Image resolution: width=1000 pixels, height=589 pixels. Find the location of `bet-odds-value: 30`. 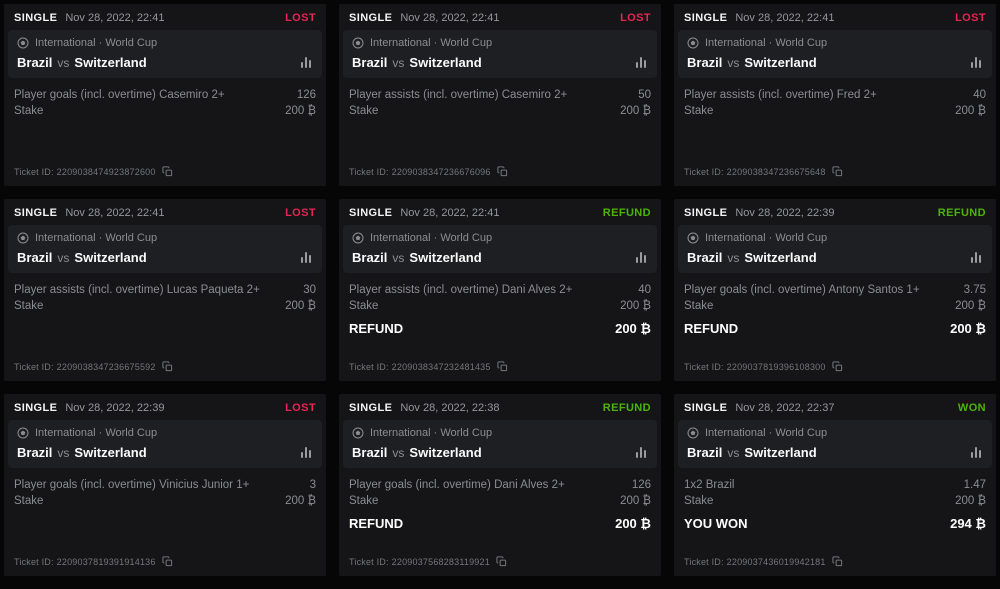

bet-odds-value: 30 is located at coordinates (309, 290).